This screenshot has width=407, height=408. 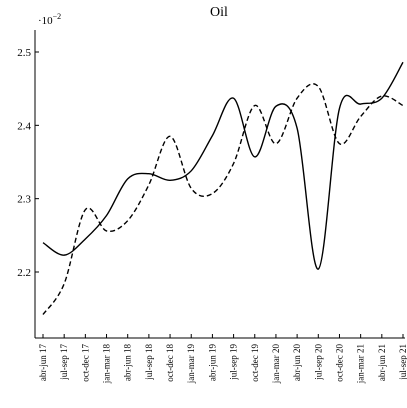 I want to click on y-tick-label: 2.5, so click(x=24, y=53).